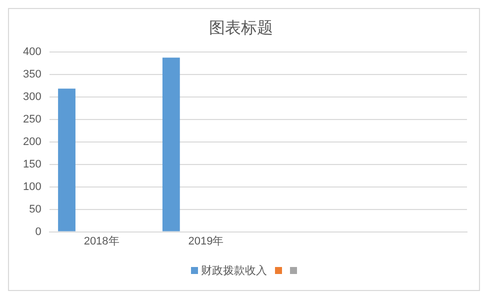 This screenshot has width=488, height=297. Describe the element at coordinates (102, 241) in the screenshot. I see `x-tick-label: 2018年` at that location.